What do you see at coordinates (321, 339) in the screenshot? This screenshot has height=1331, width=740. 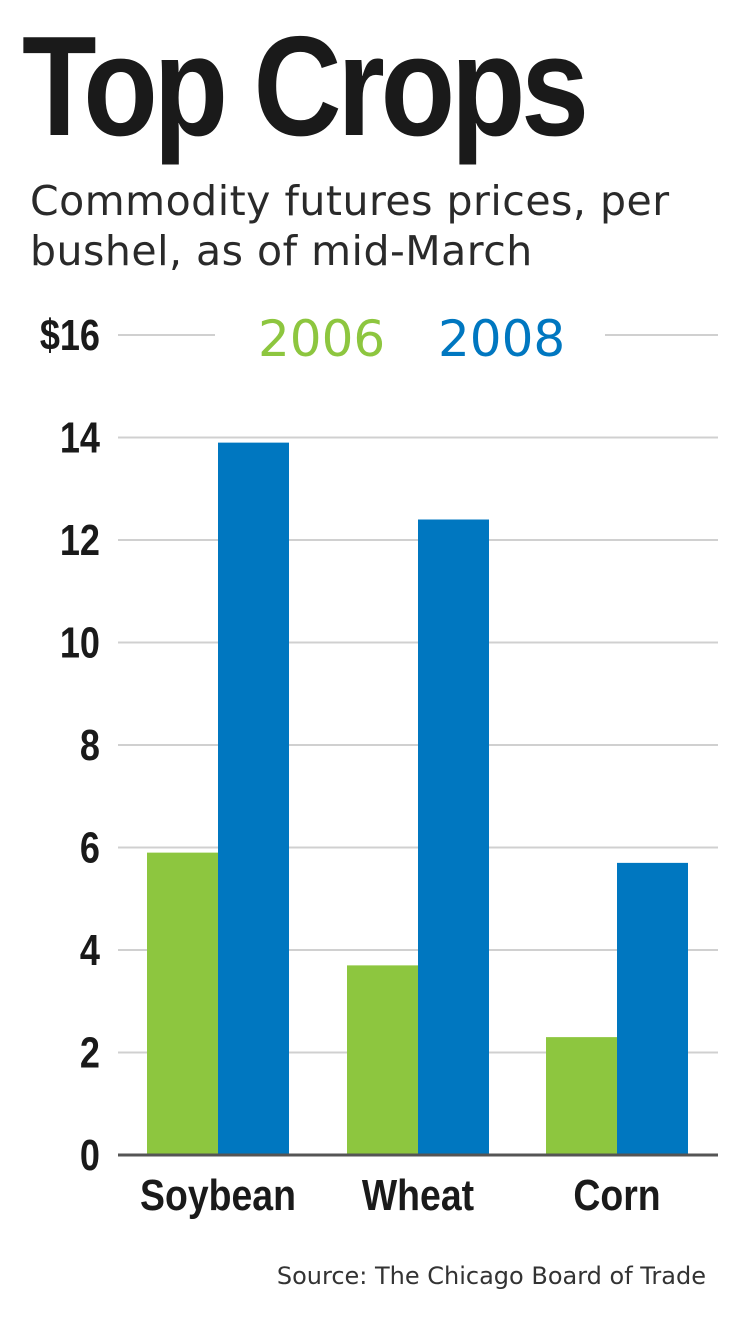 I see `legend-entry-2006: 2006` at bounding box center [321, 339].